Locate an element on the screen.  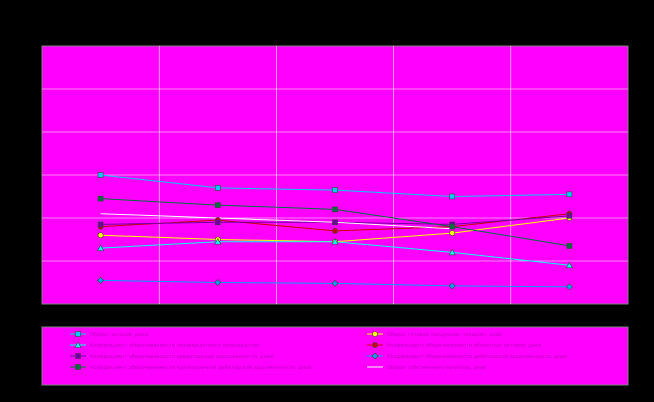
legend-box is located at coordinates (335, 356).